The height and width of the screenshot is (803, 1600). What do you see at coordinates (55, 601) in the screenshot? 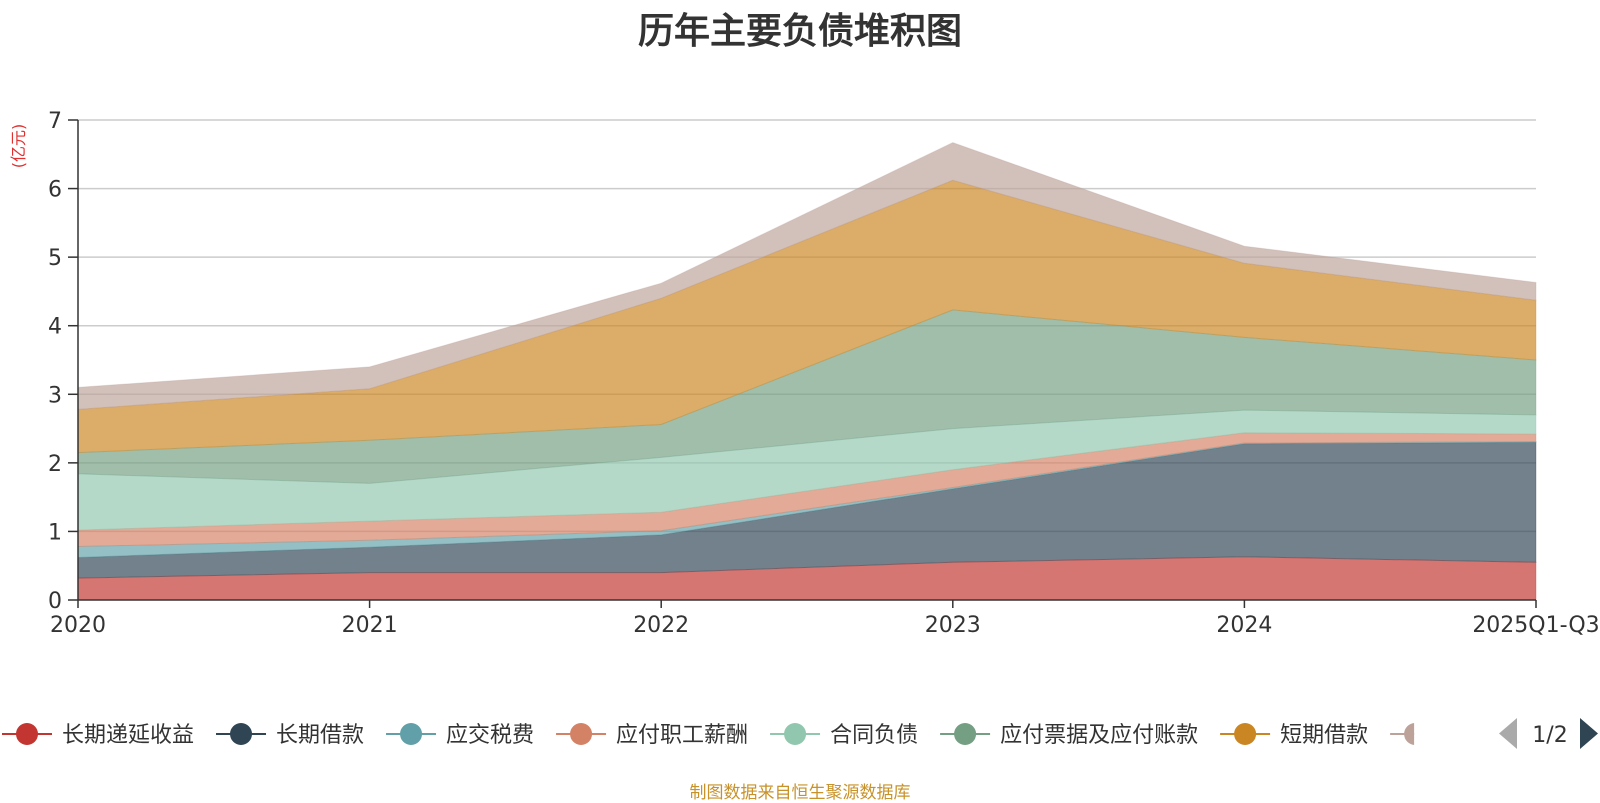
I see `y-tick-label: 0` at bounding box center [55, 601].